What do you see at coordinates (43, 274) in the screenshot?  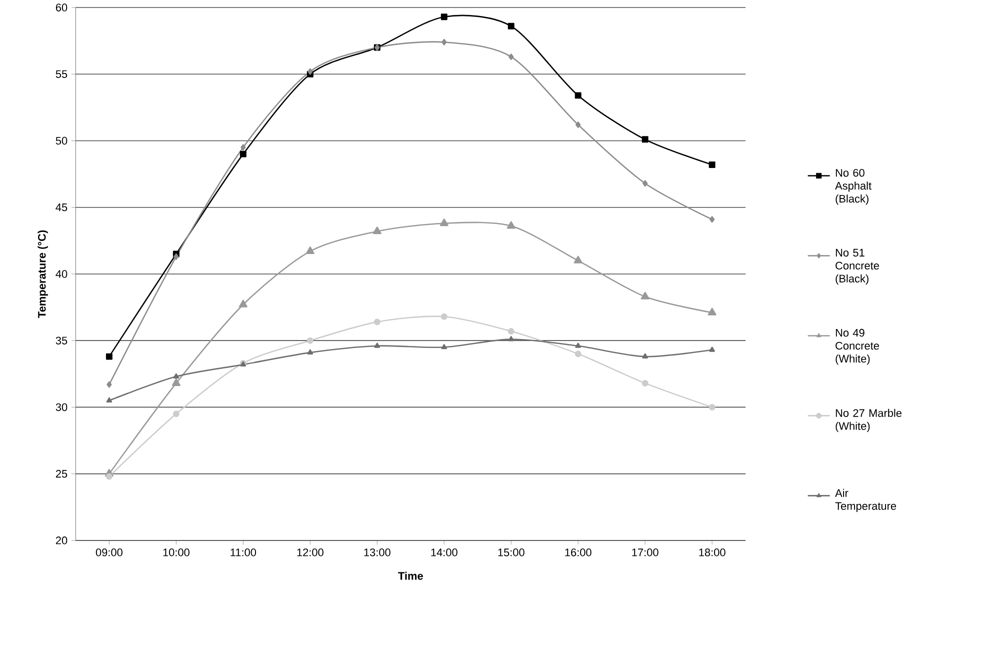 I see `y-axis-title: Temperature (°C)` at bounding box center [43, 274].